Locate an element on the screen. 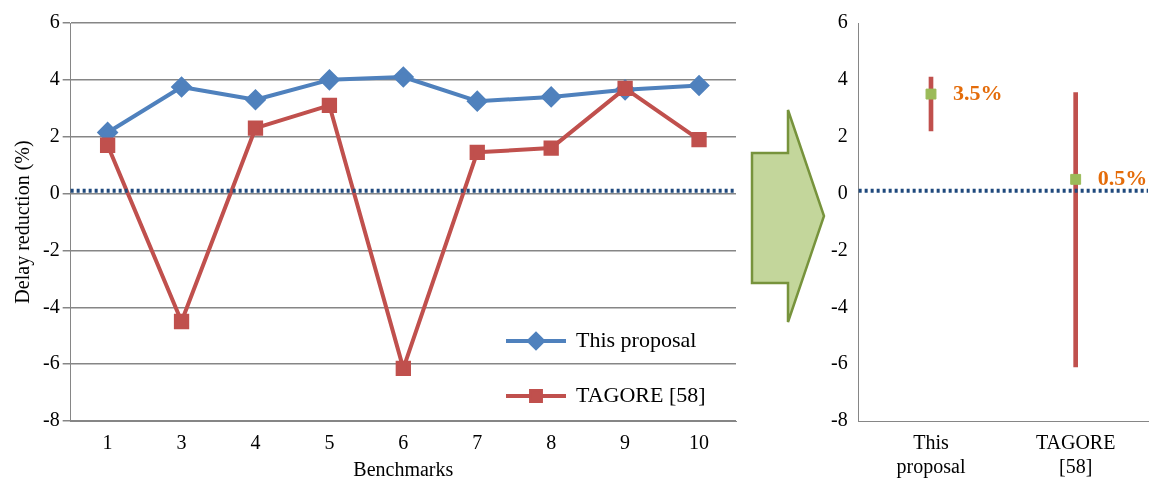 This screenshot has height=487, width=1170. x-tick-label: This proposal is located at coordinates (931, 455).